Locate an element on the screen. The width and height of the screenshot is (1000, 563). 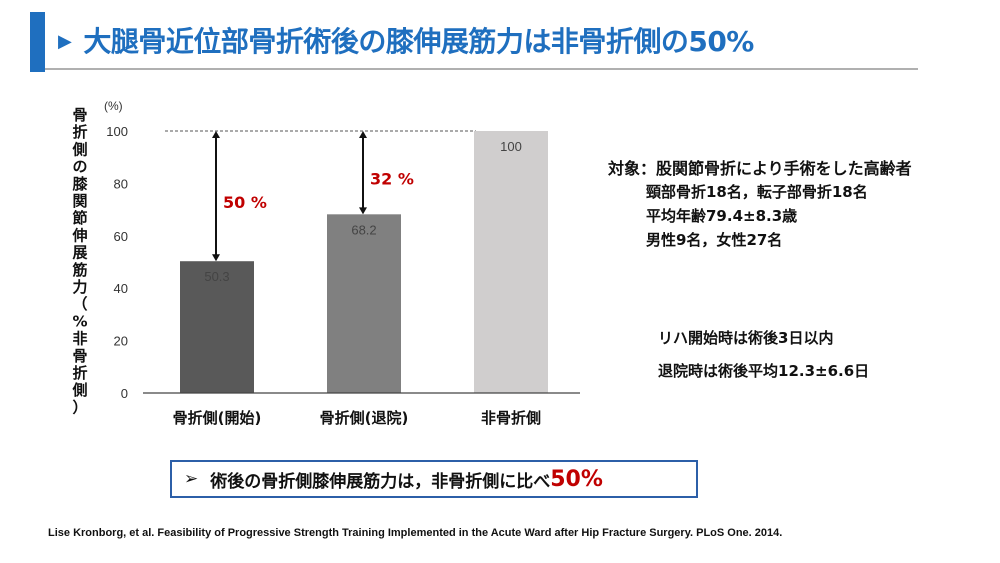
y-axis-label-char: ） is located at coordinates (79, 407).